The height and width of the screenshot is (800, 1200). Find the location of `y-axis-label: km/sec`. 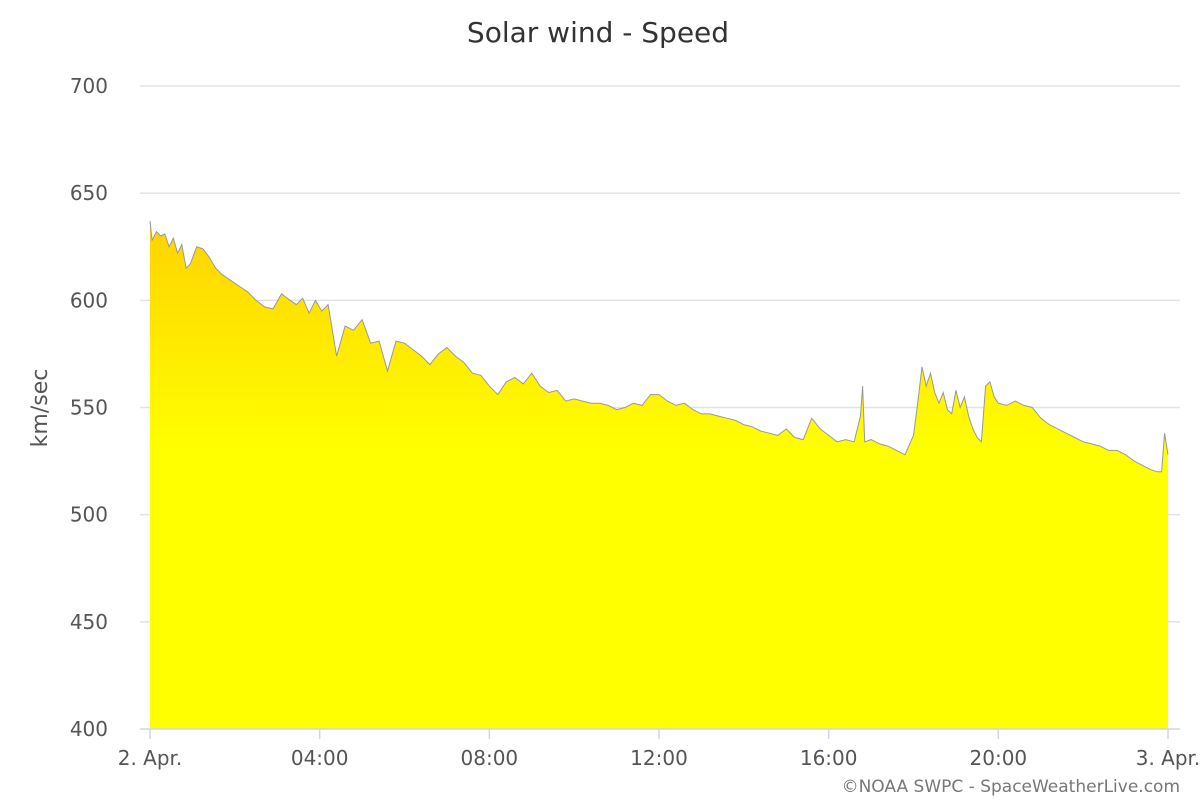

y-axis-label: km/sec is located at coordinates (40, 408).